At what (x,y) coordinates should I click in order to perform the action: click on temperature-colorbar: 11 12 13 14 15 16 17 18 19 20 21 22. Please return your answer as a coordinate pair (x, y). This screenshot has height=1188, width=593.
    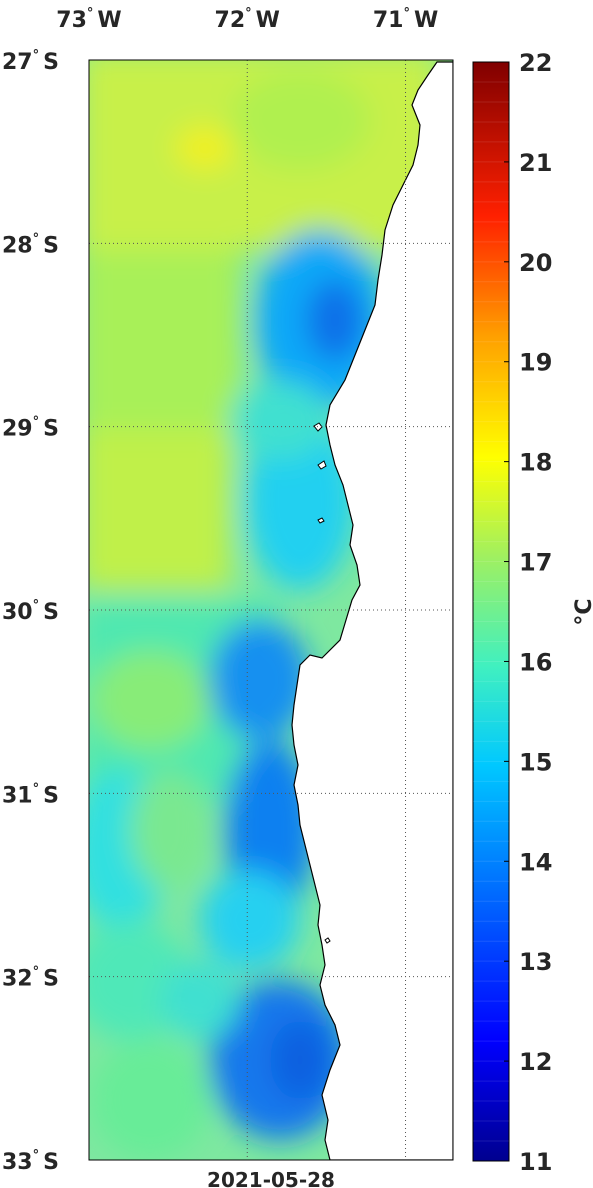
    Looking at the image, I should click on (512, 612).